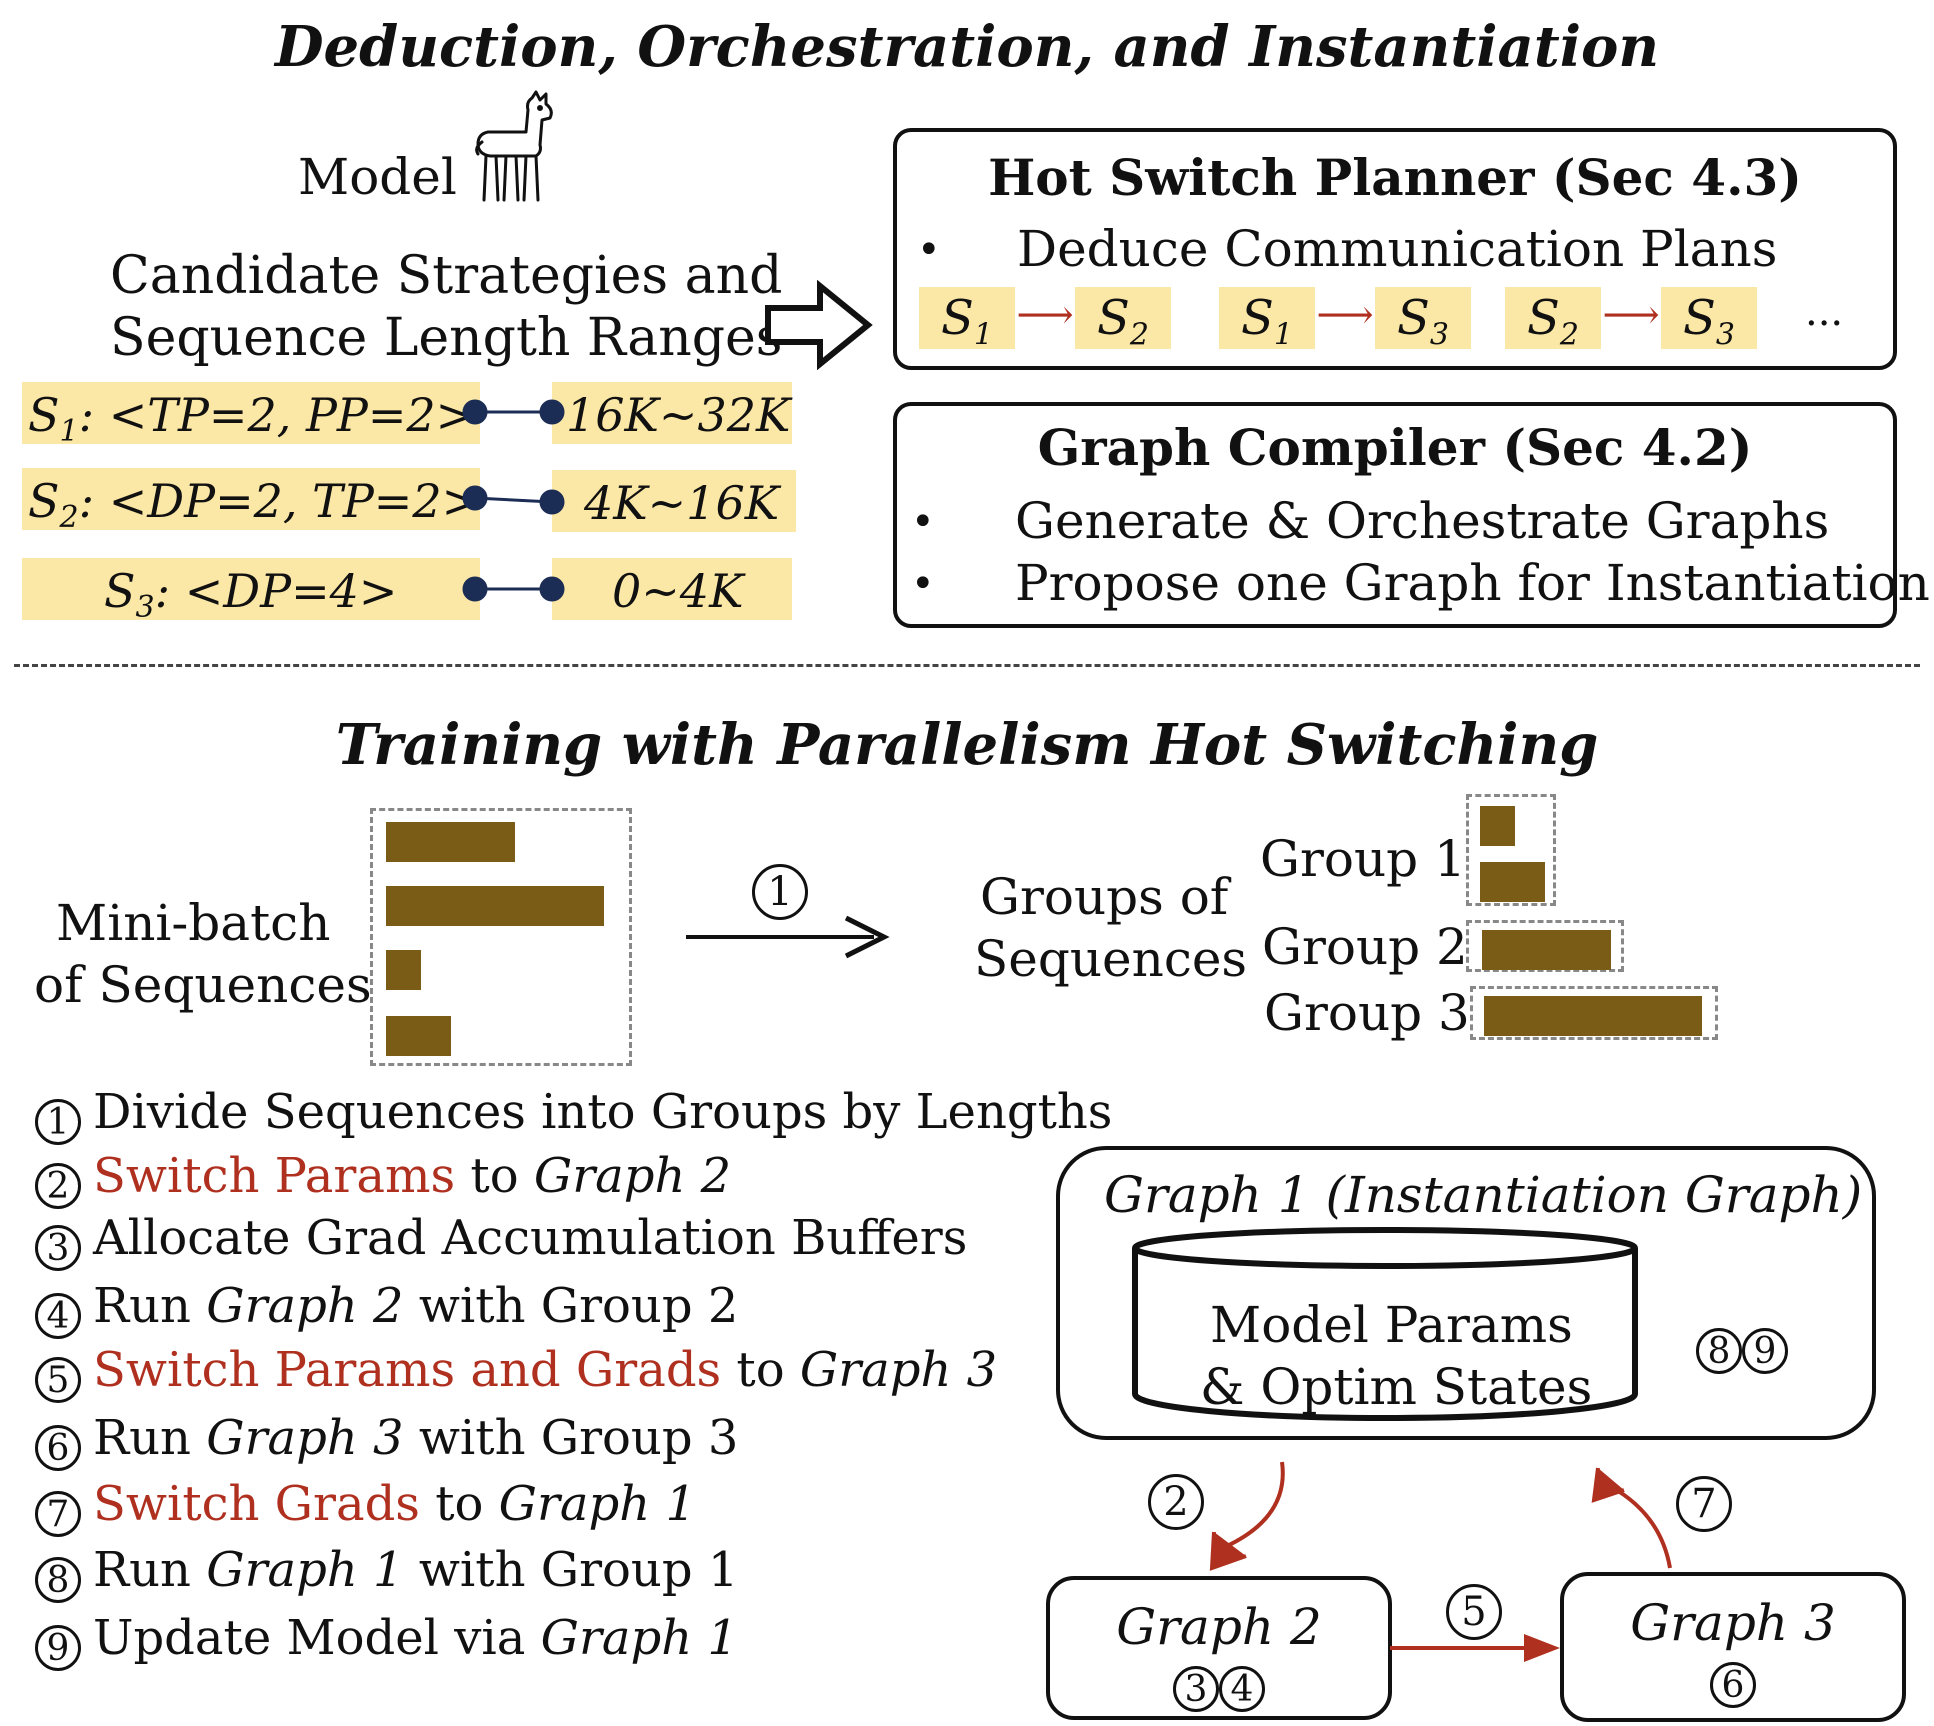 This screenshot has height=1726, width=1934. I want to click on step-item-8: 8 Run Graph 1 with Group 1, so click(386, 1574).